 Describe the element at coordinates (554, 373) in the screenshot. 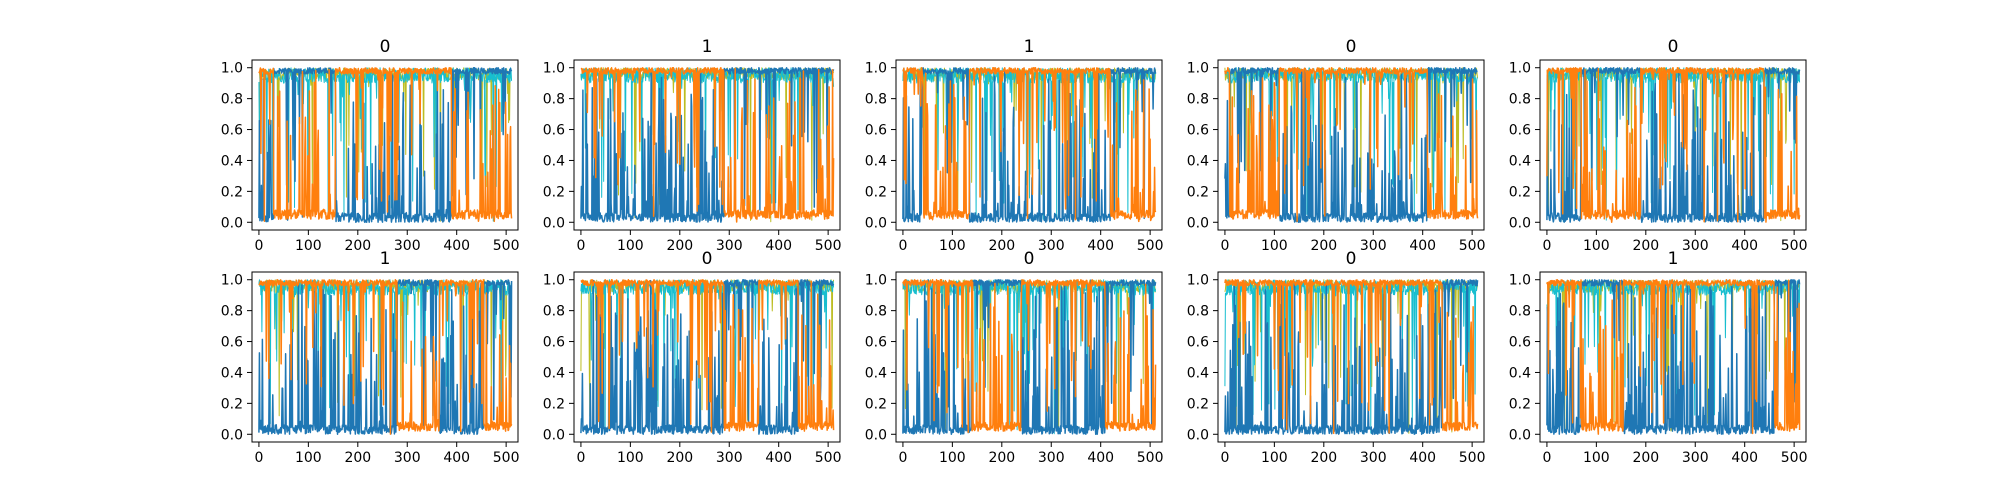

I see `y-tick-label: 0.4` at that location.